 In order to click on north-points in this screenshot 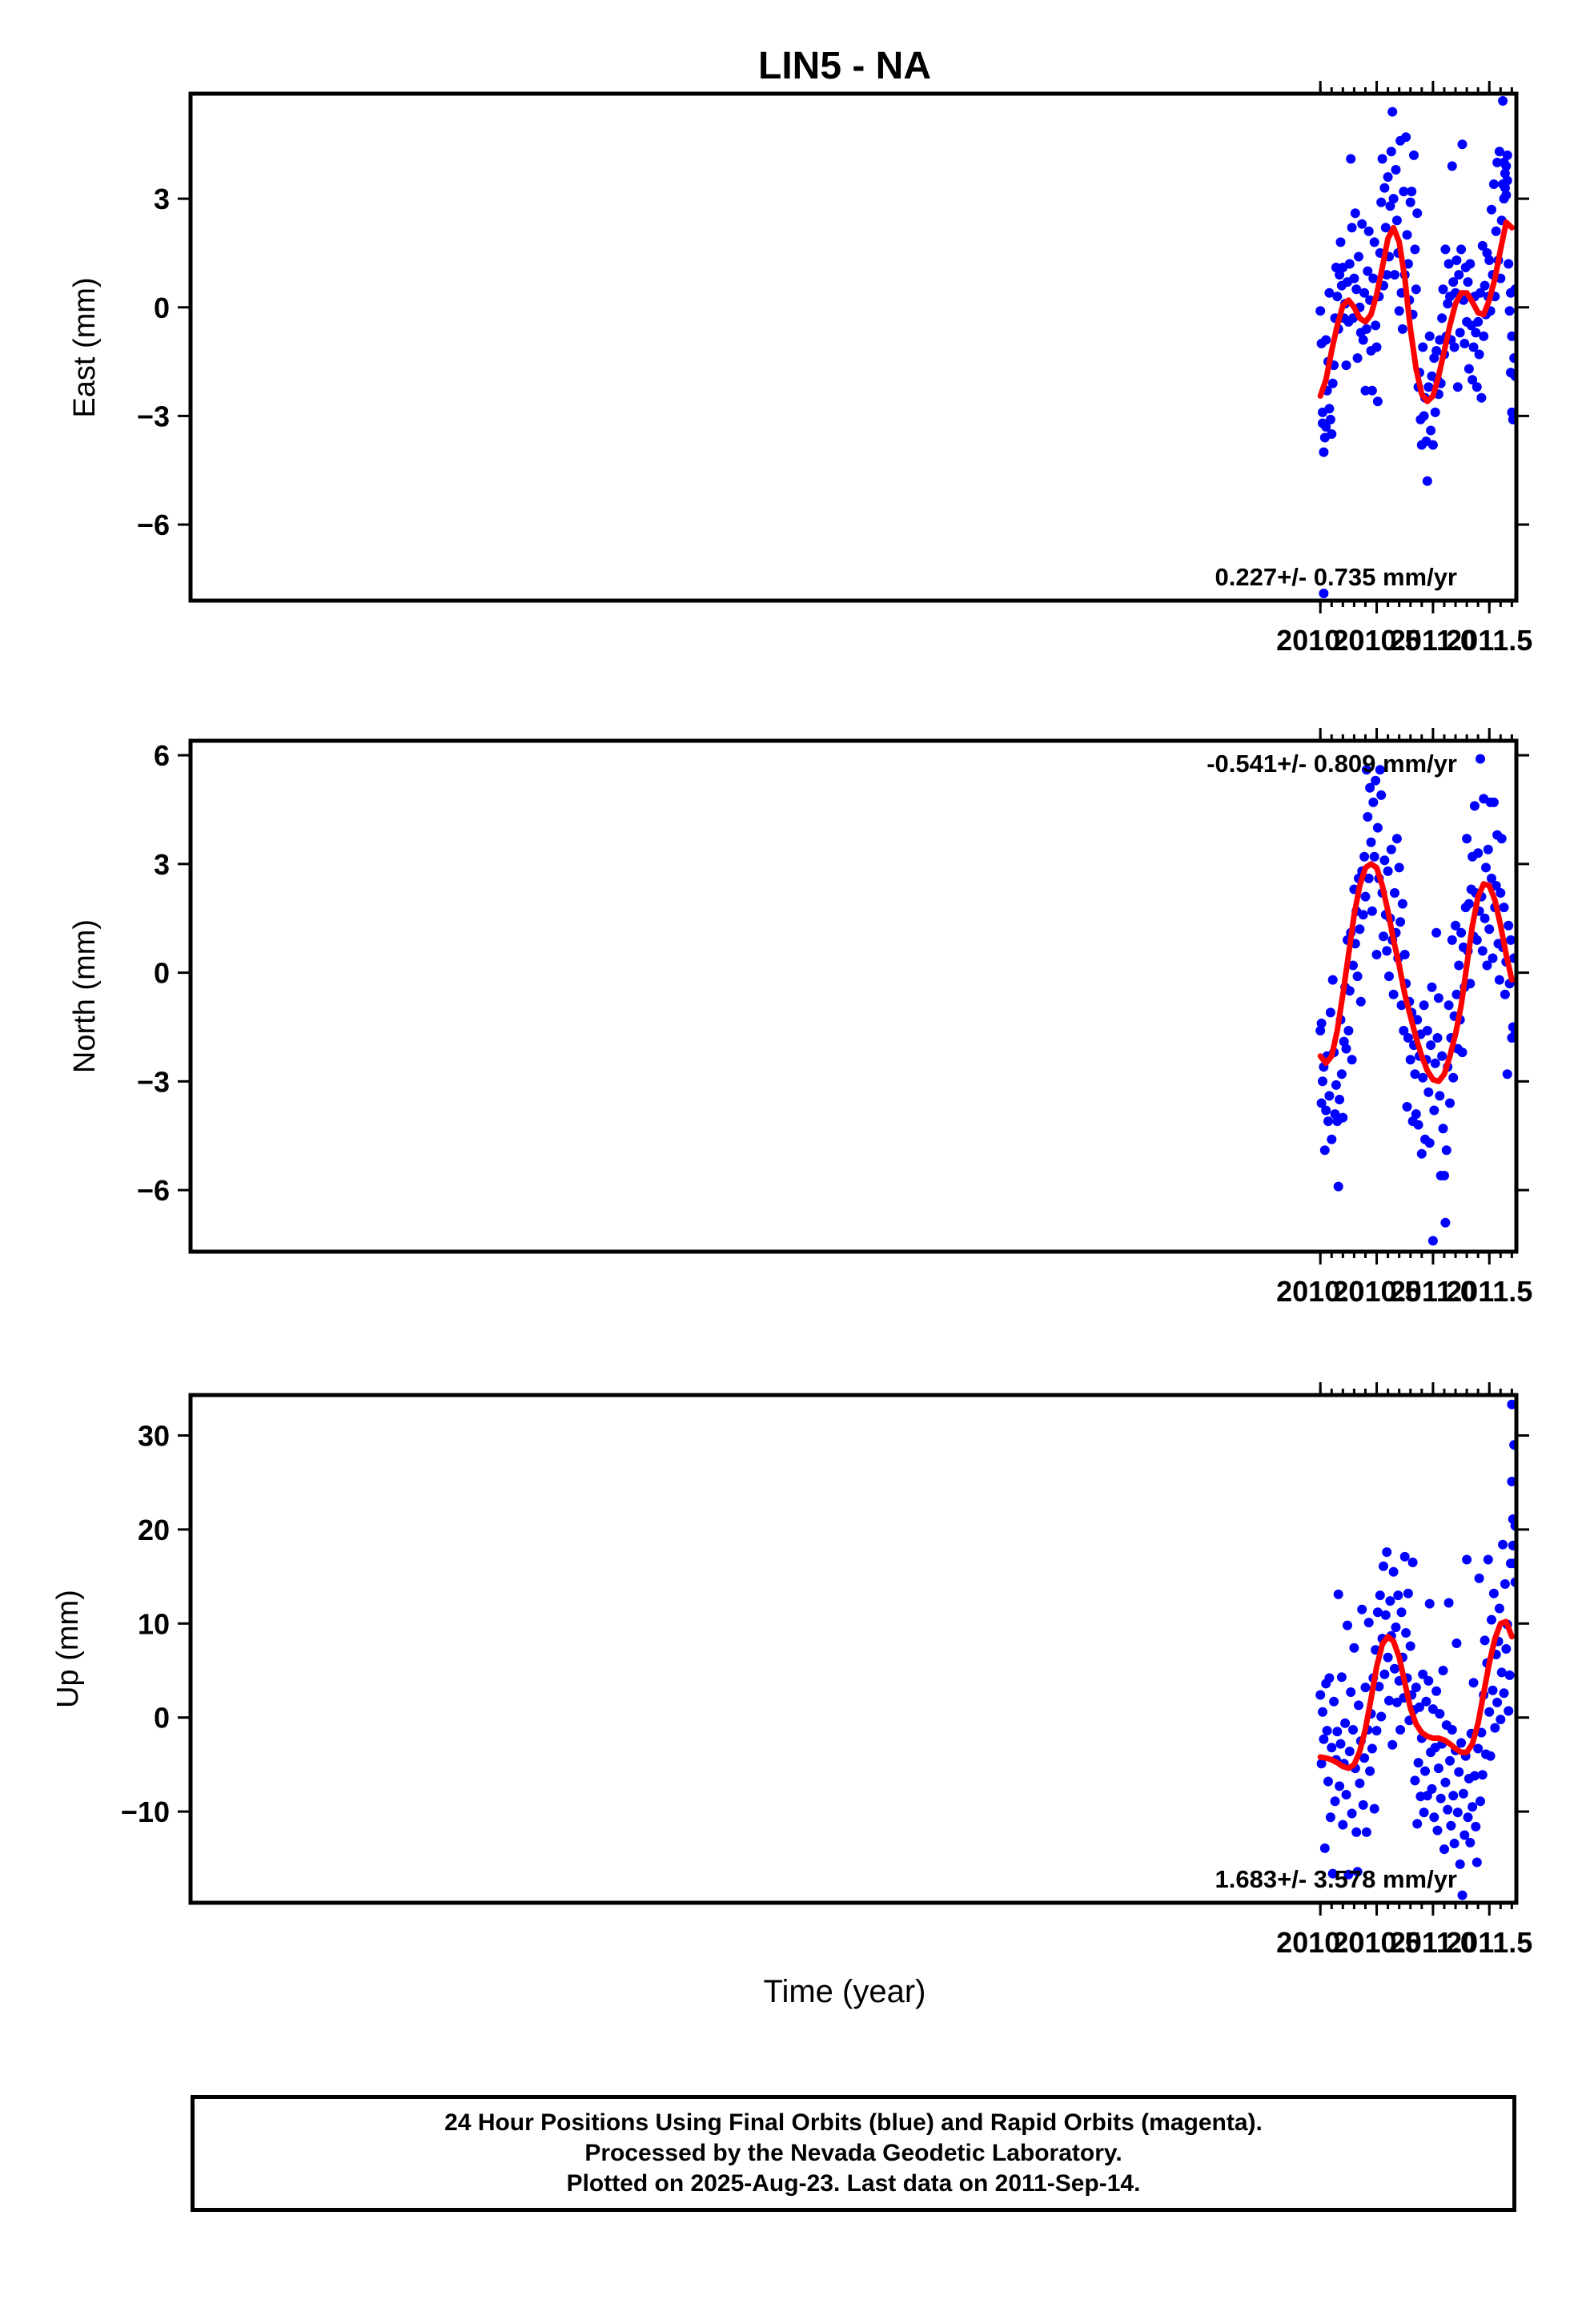, I will do `click(1415, 1000)`.